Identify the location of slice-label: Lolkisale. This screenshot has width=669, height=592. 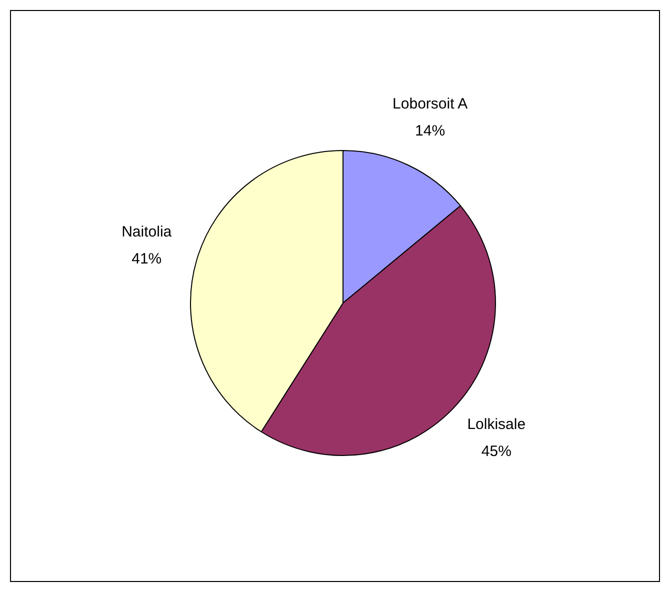
(496, 424).